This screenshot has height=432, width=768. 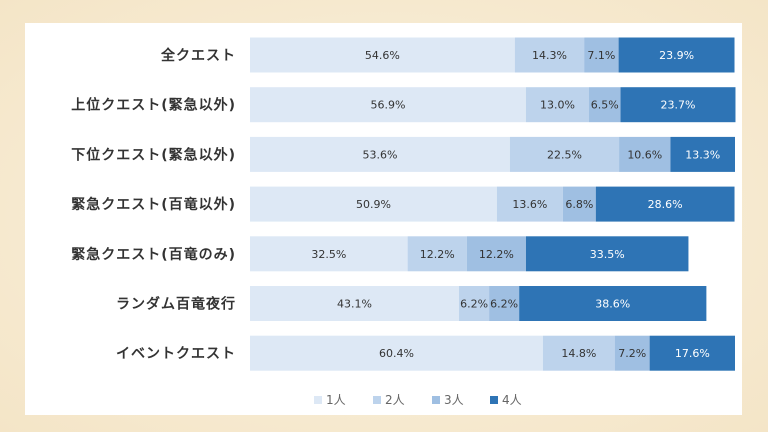 I want to click on category-label: 下位クエスト(緊急以外), so click(x=153, y=154).